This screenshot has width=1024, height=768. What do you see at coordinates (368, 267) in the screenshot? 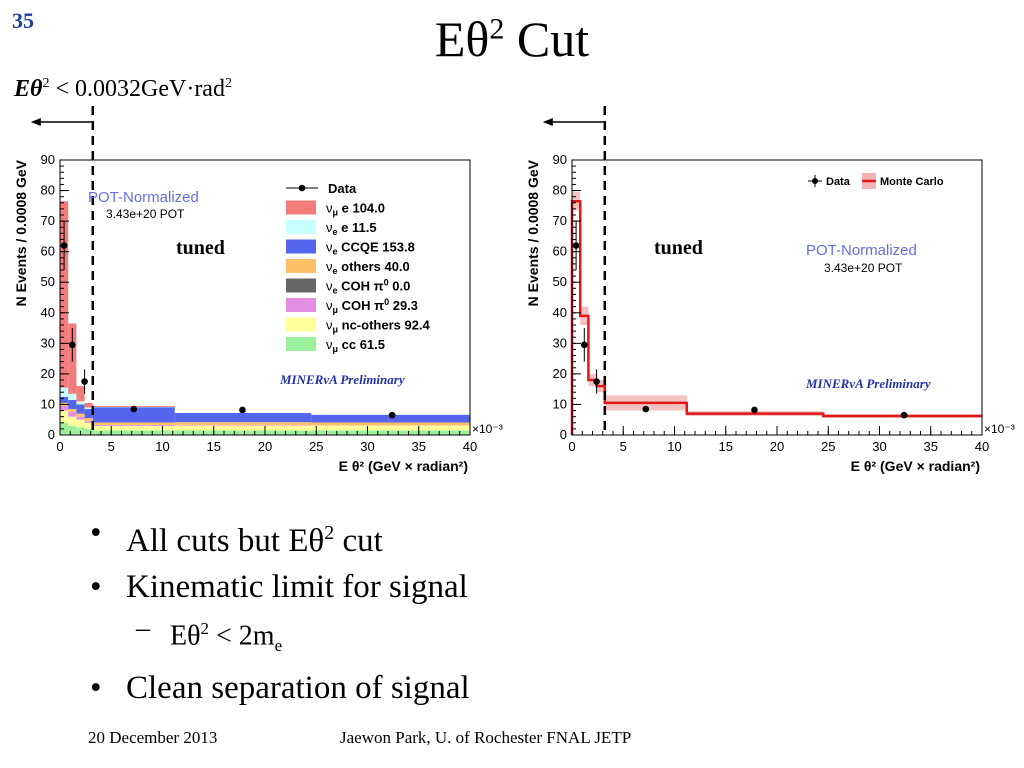
I see `legend-entry: νe others 40.0` at bounding box center [368, 267].